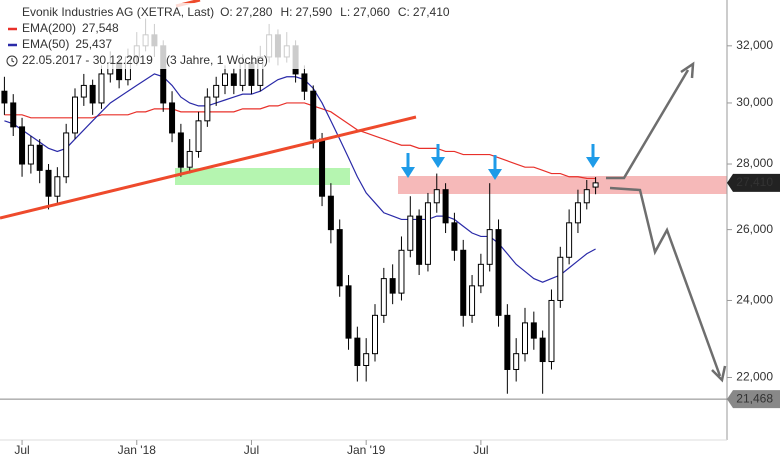 The height and width of the screenshot is (461, 780). I want to click on scenario-arrows, so click(666, 222).